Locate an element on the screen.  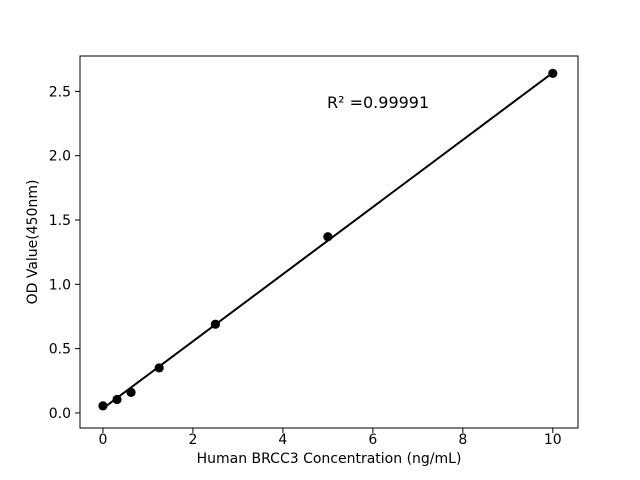
y-tick-label: 2.5 is located at coordinates (60, 92).